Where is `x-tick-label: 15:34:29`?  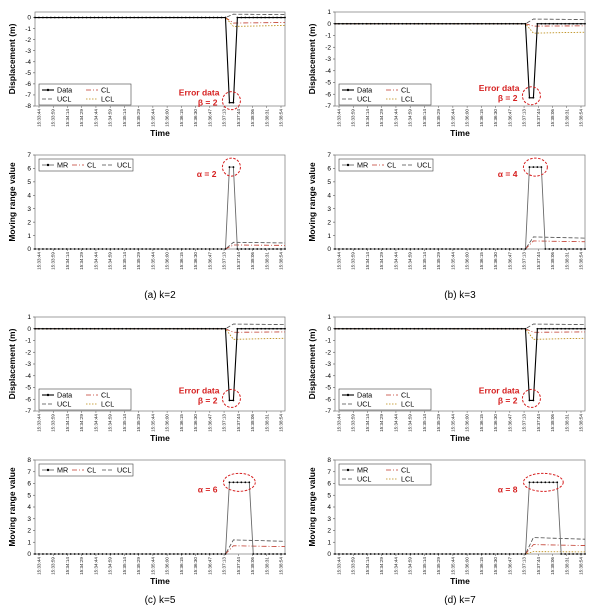 x-tick-label: 15:34:29 is located at coordinates (81, 566).